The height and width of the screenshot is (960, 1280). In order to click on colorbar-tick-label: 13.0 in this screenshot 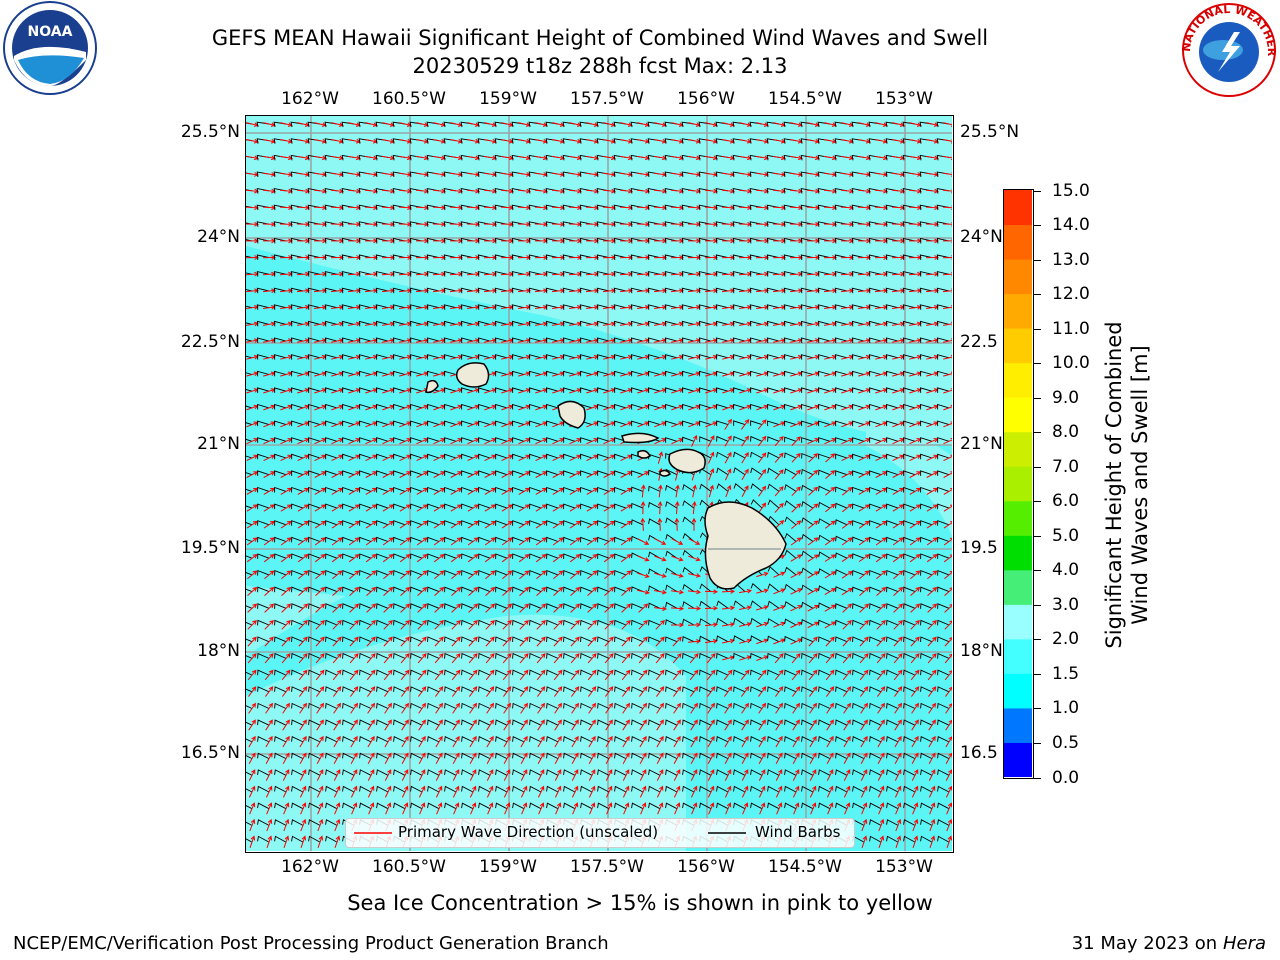, I will do `click(1071, 259)`.